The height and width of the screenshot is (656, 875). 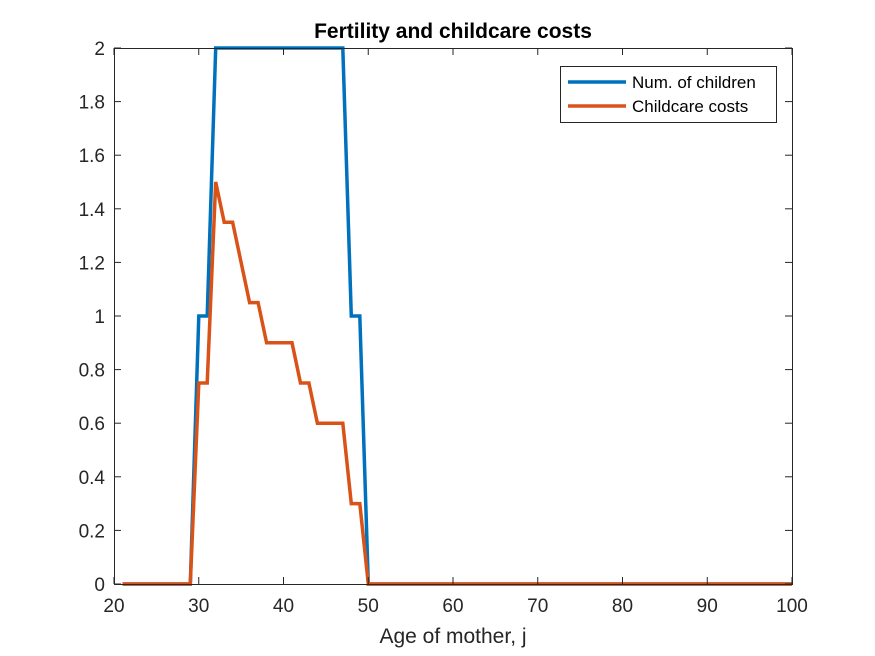 I want to click on y-tick-label: 1.2, so click(x=92, y=263).